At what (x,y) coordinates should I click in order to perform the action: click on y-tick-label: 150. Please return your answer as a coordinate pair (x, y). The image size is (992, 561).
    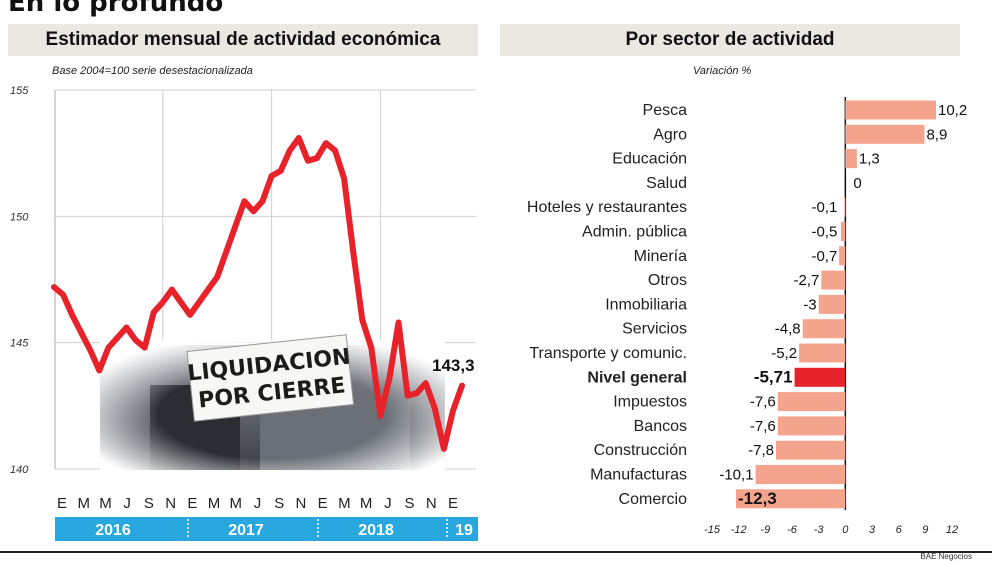
    Looking at the image, I should click on (19, 217).